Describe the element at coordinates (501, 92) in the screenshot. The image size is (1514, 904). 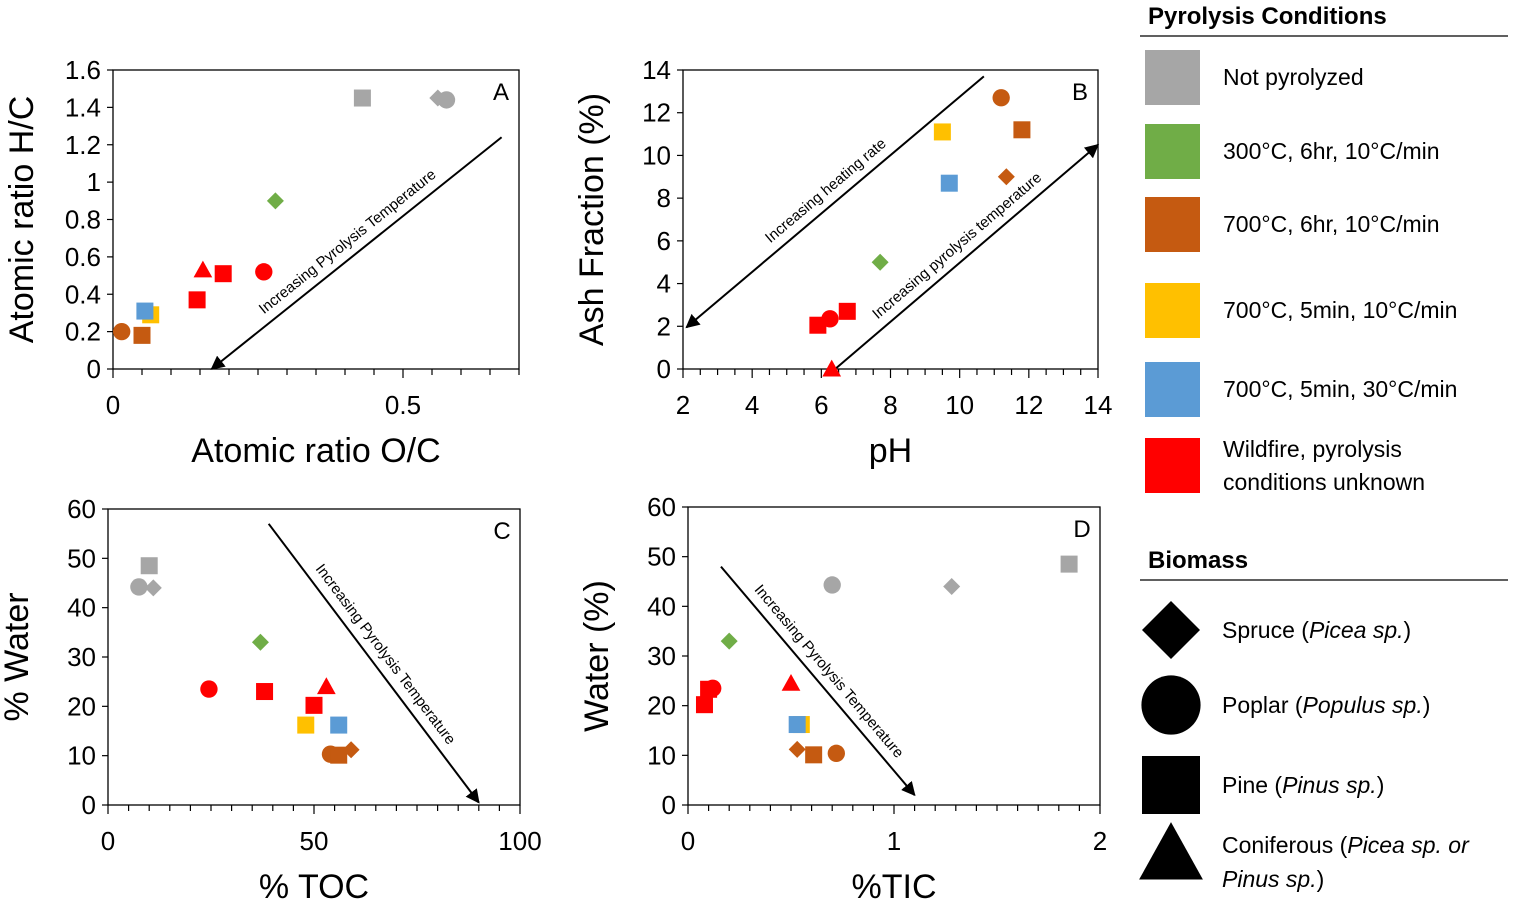
I see `panel-letter: A` at that location.